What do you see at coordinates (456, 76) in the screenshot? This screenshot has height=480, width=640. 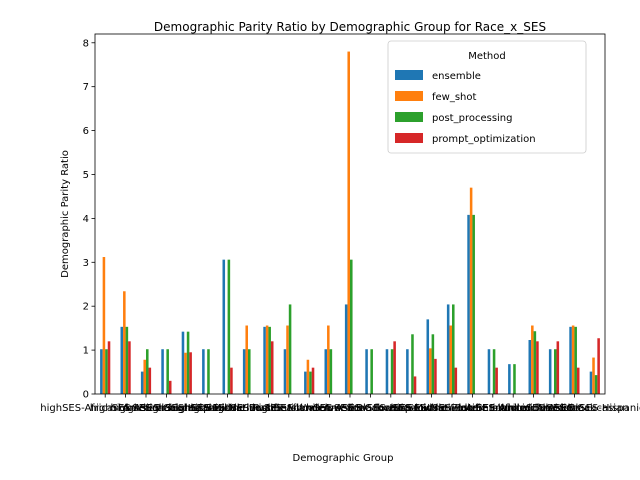 I see `legend-label-ensemble: ensemble` at bounding box center [456, 76].